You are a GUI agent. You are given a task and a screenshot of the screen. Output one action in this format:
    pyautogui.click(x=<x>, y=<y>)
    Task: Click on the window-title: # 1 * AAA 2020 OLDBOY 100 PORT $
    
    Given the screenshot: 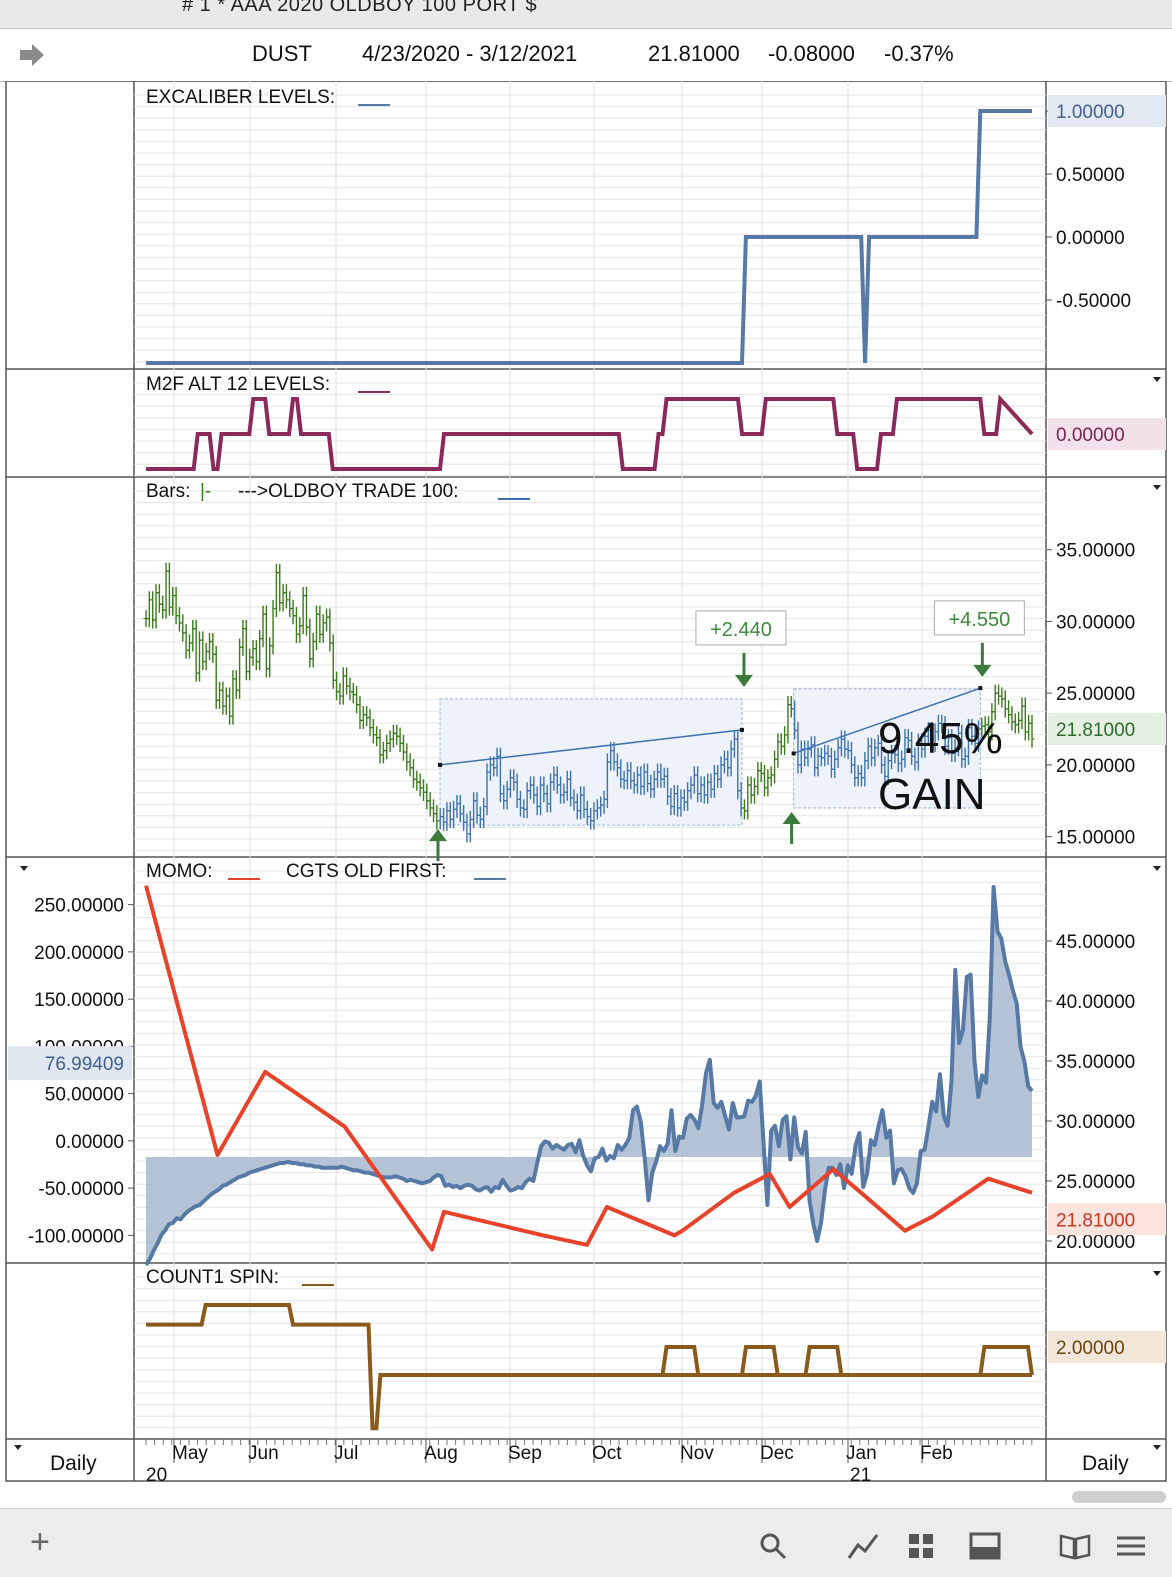 What is the action you would take?
    pyautogui.click(x=360, y=8)
    